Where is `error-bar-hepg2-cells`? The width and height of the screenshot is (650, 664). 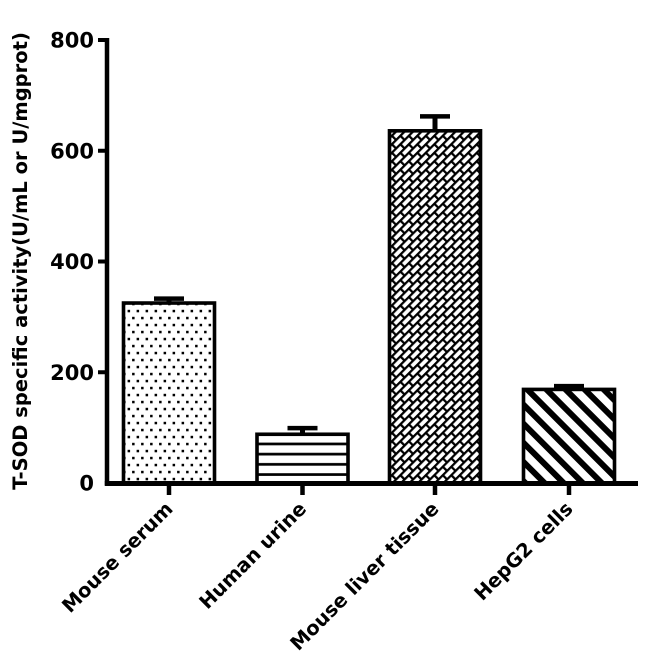
error-bar-hepg2-cells is located at coordinates (569, 386).